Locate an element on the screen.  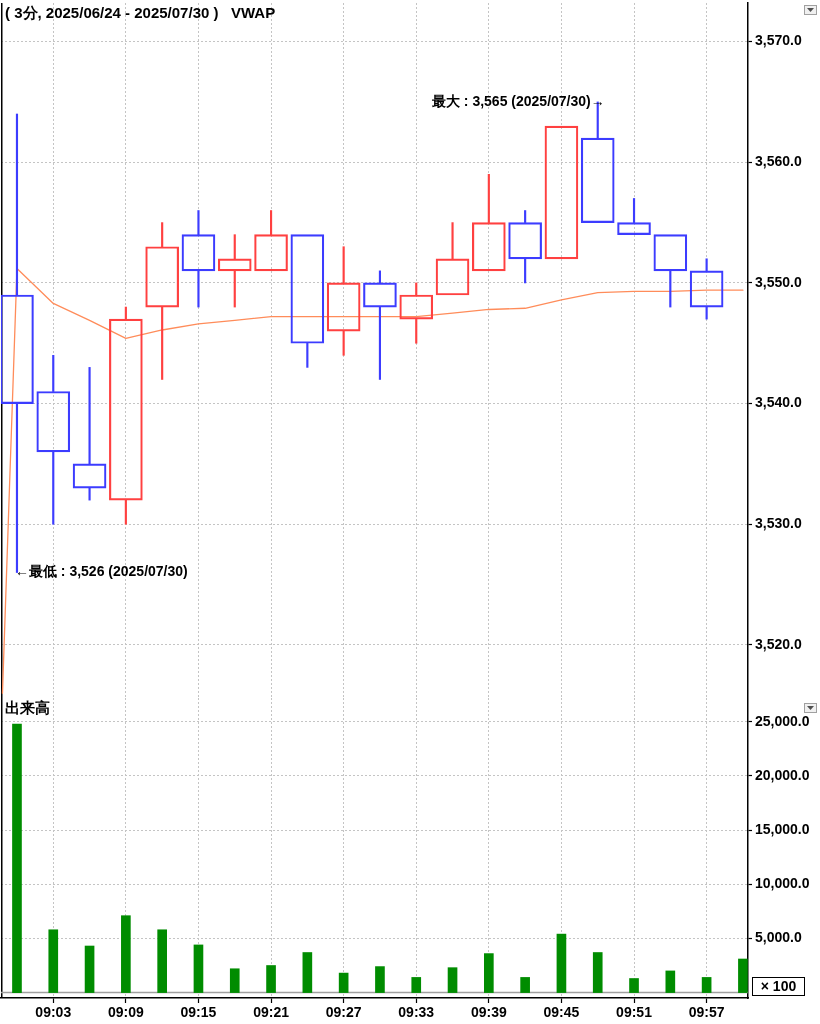
x-tick-label: 09:51 is located at coordinates (634, 1012).